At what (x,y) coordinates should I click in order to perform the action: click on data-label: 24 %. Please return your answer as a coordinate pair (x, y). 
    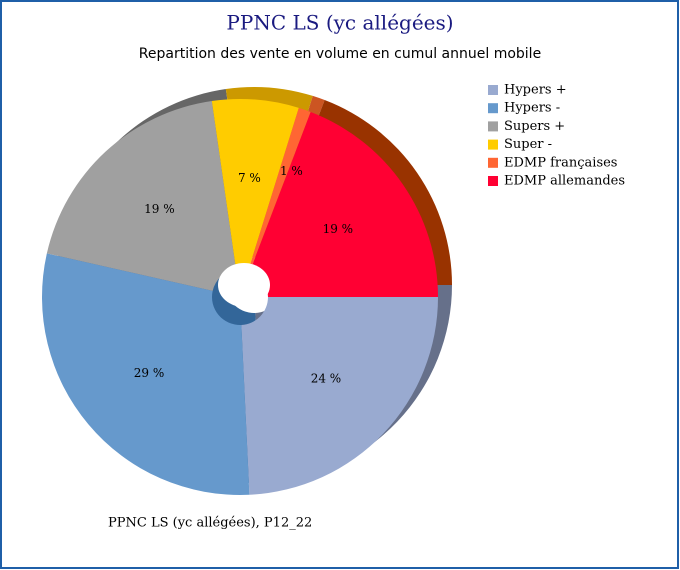
    Looking at the image, I should click on (326, 378).